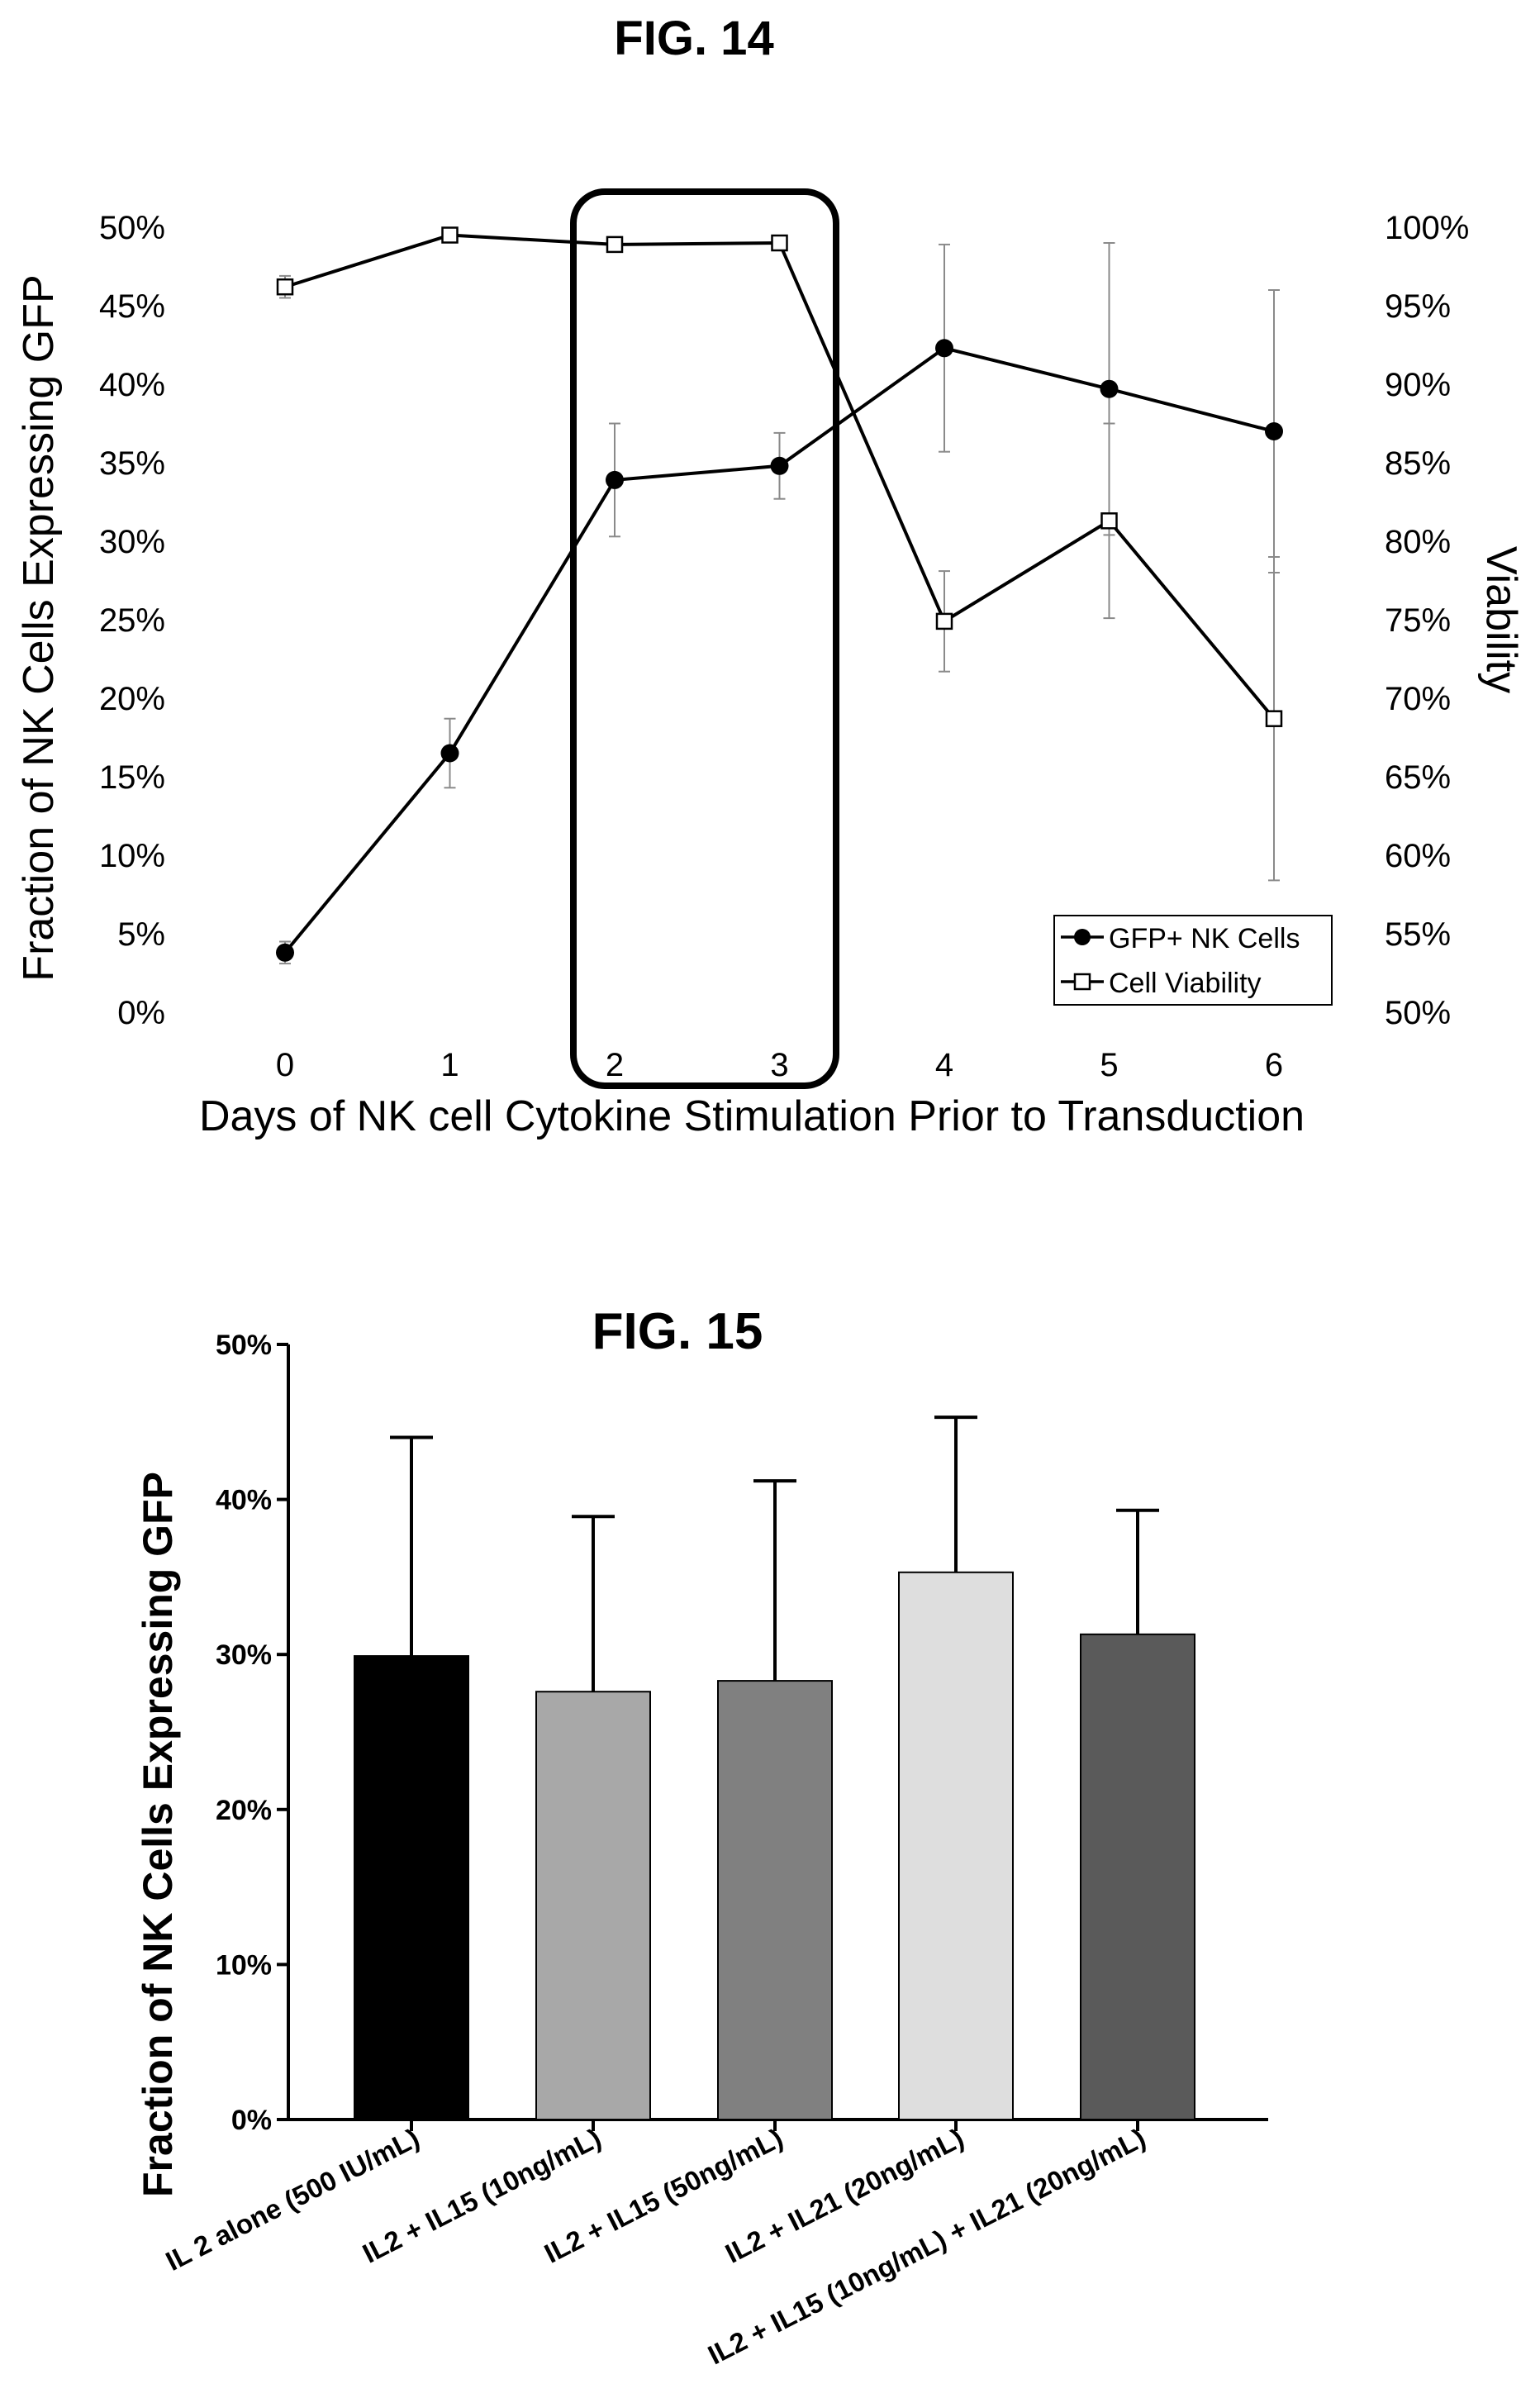 This screenshot has height=2398, width=1540. Describe the element at coordinates (1418, 699) in the screenshot. I see `right-tick-label: 70%` at that location.